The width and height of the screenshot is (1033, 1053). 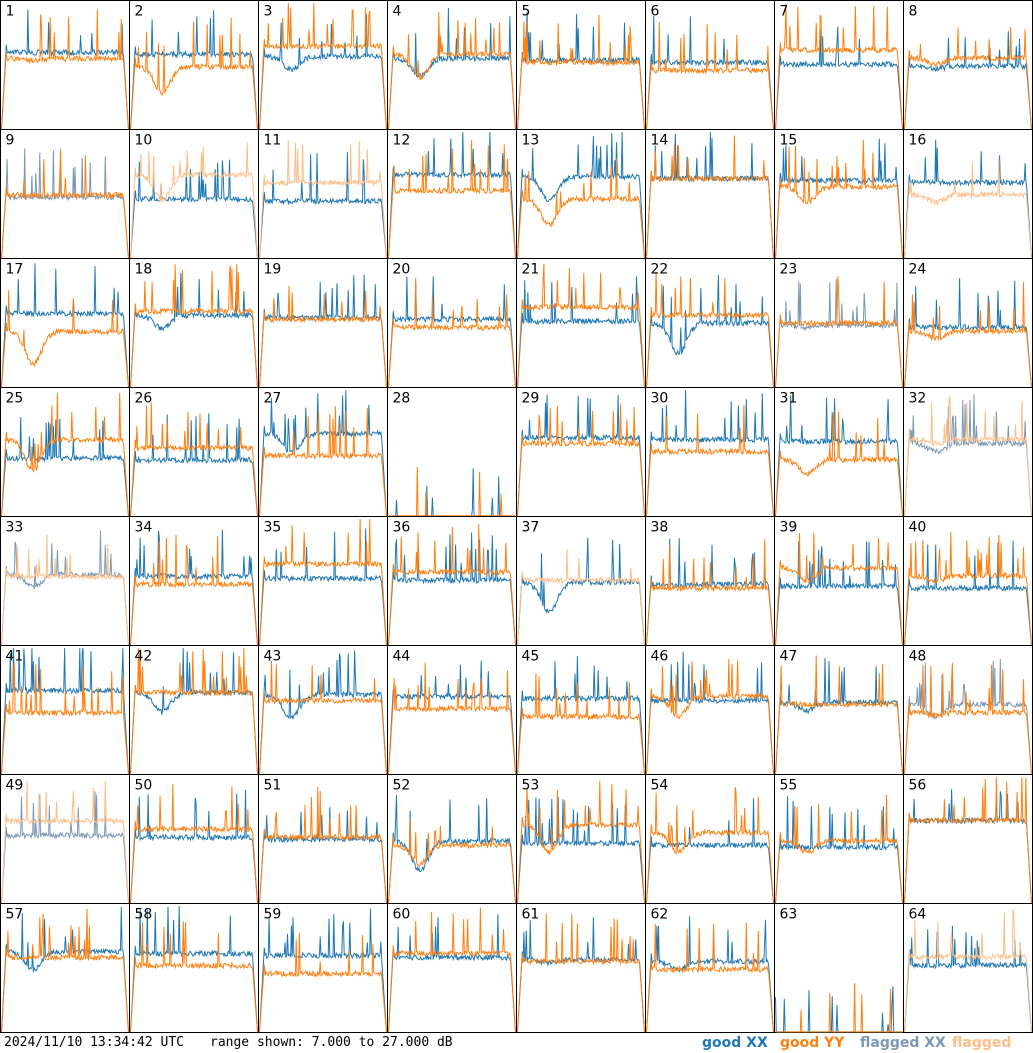 I want to click on panel-number: 44, so click(x=402, y=657).